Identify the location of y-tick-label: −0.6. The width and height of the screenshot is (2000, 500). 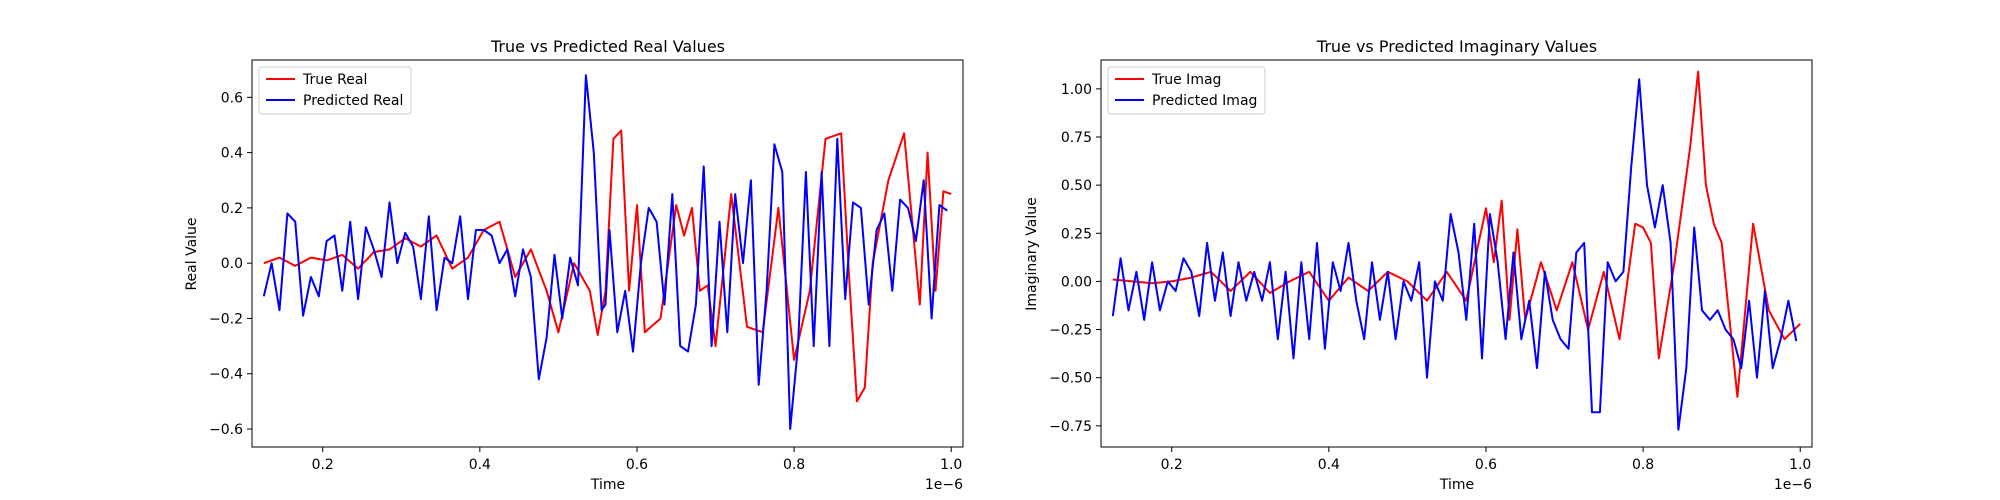
(226, 430).